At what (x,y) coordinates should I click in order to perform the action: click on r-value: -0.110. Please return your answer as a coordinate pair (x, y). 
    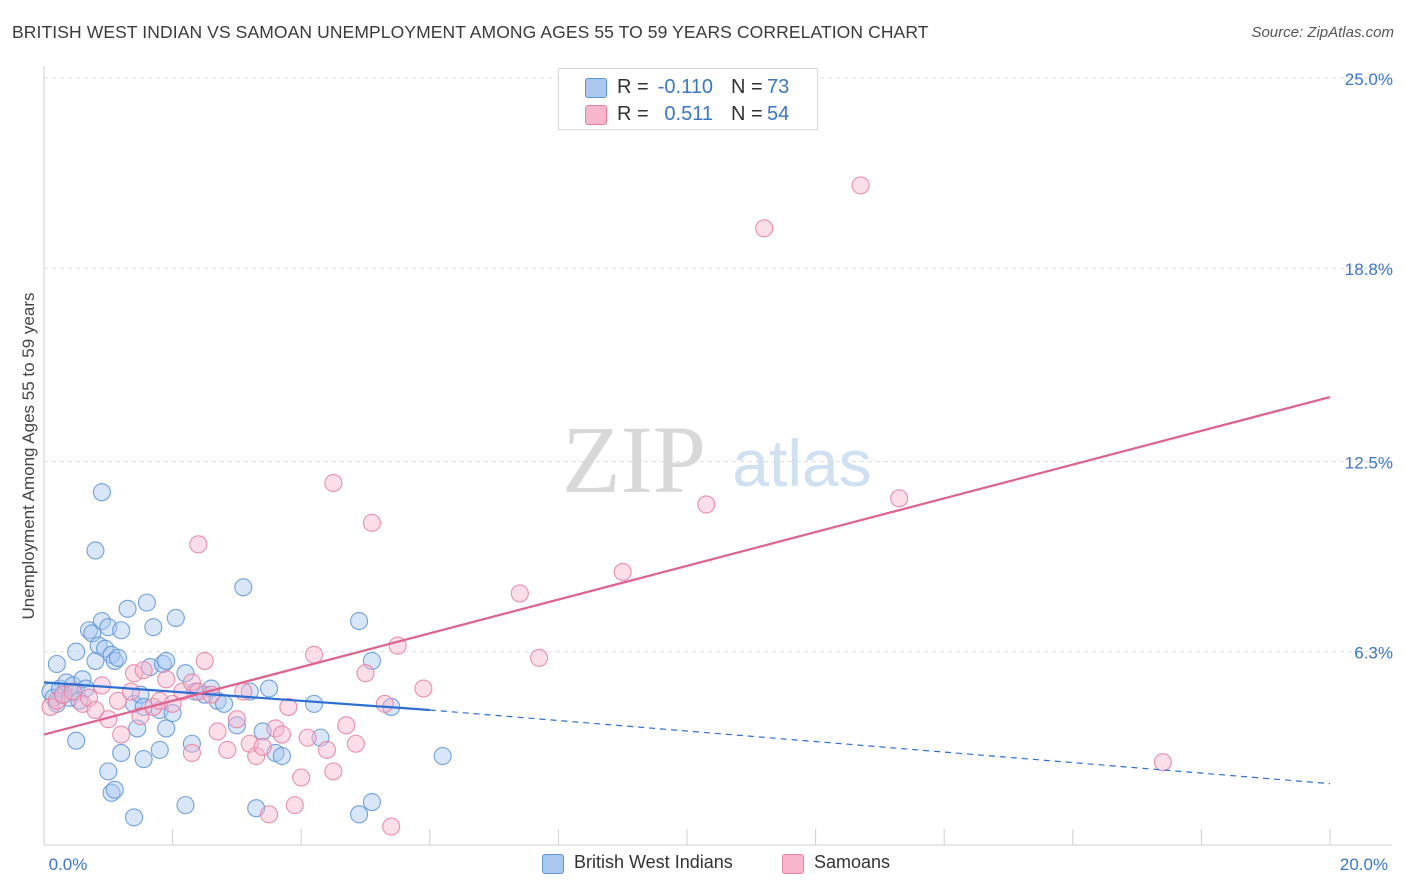
    Looking at the image, I should click on (685, 87).